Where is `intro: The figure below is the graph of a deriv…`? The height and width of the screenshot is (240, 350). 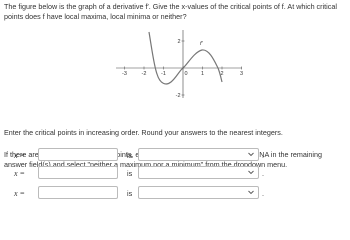 intro: The figure below is the graph of a deriv… is located at coordinates (170, 11).